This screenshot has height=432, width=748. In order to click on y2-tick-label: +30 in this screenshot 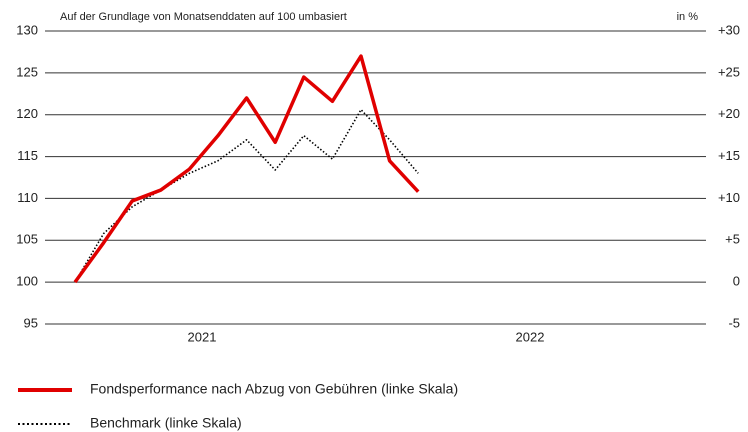, I will do `click(729, 29)`.